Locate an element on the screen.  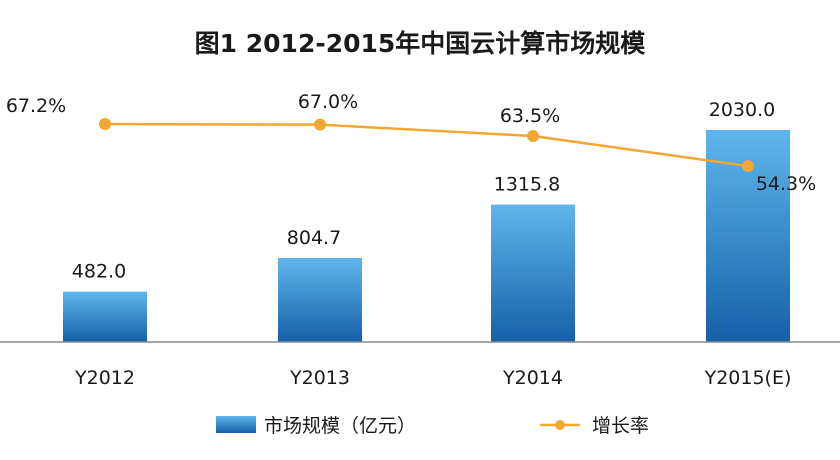
bar-value-label: 2030.0 is located at coordinates (742, 110).